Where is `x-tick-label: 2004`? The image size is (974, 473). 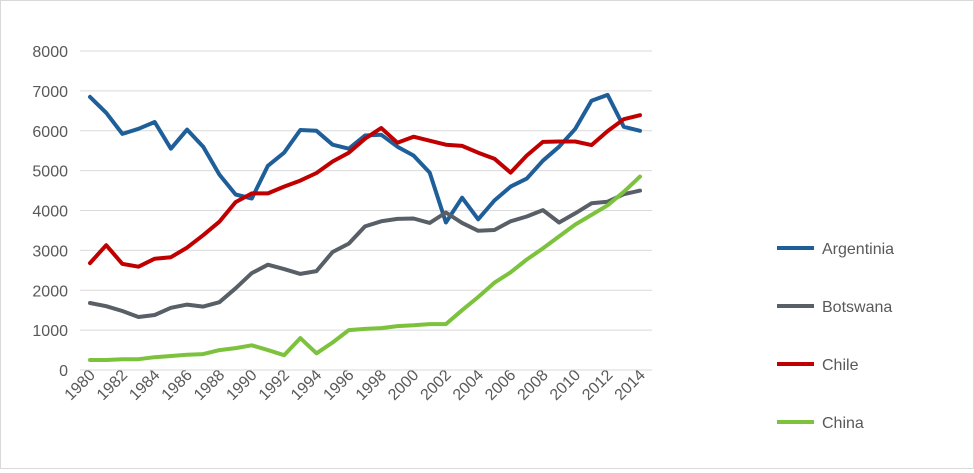 x-tick-label: 2004 is located at coordinates (468, 385).